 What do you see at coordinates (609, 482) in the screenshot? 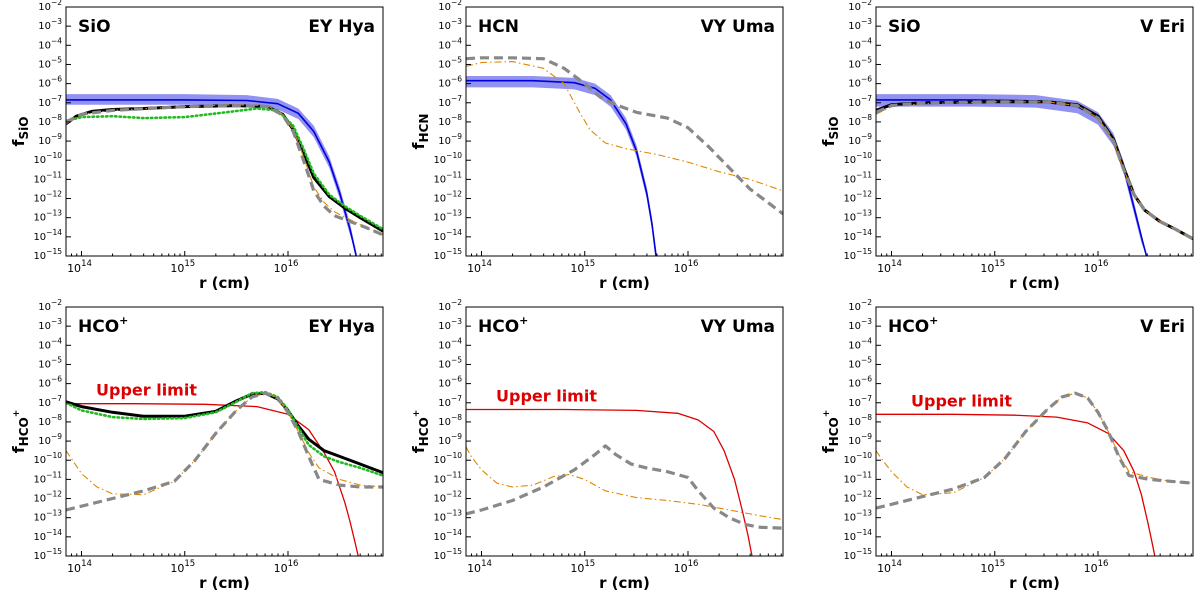
I see `series-upper-limit` at bounding box center [609, 482].